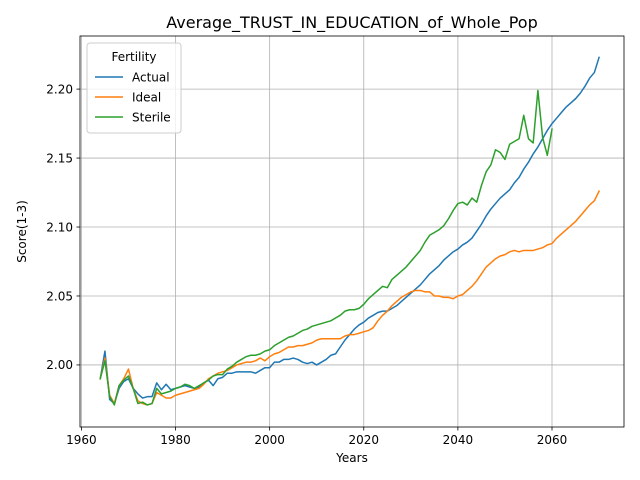 This screenshot has height=480, width=640. I want to click on x-tick-label: 1960, so click(81, 440).